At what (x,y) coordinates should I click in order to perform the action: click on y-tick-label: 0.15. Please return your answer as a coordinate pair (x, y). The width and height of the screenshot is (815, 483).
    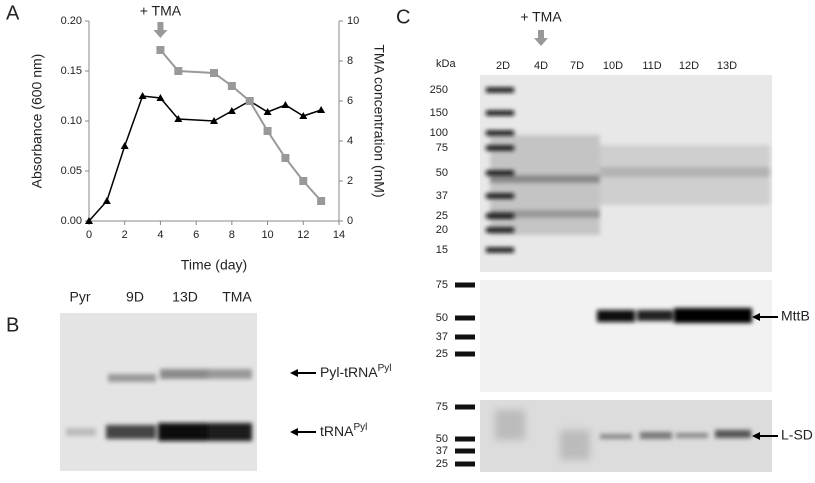
    Looking at the image, I should click on (71, 71).